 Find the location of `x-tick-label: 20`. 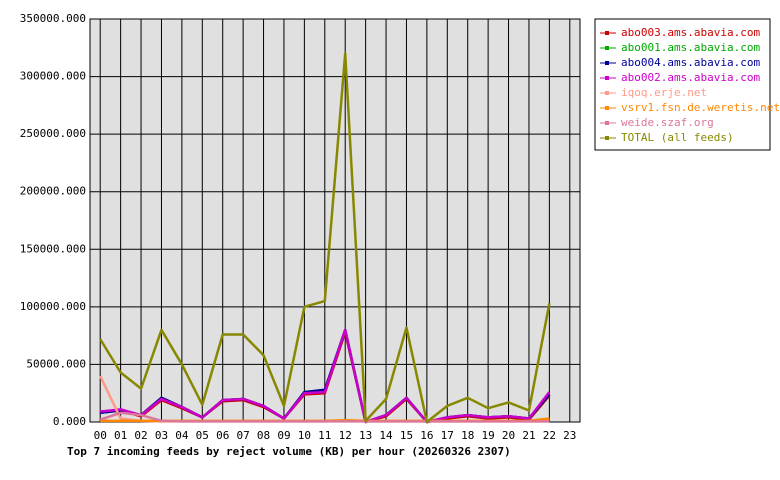

x-tick-label: 20 is located at coordinates (508, 435).